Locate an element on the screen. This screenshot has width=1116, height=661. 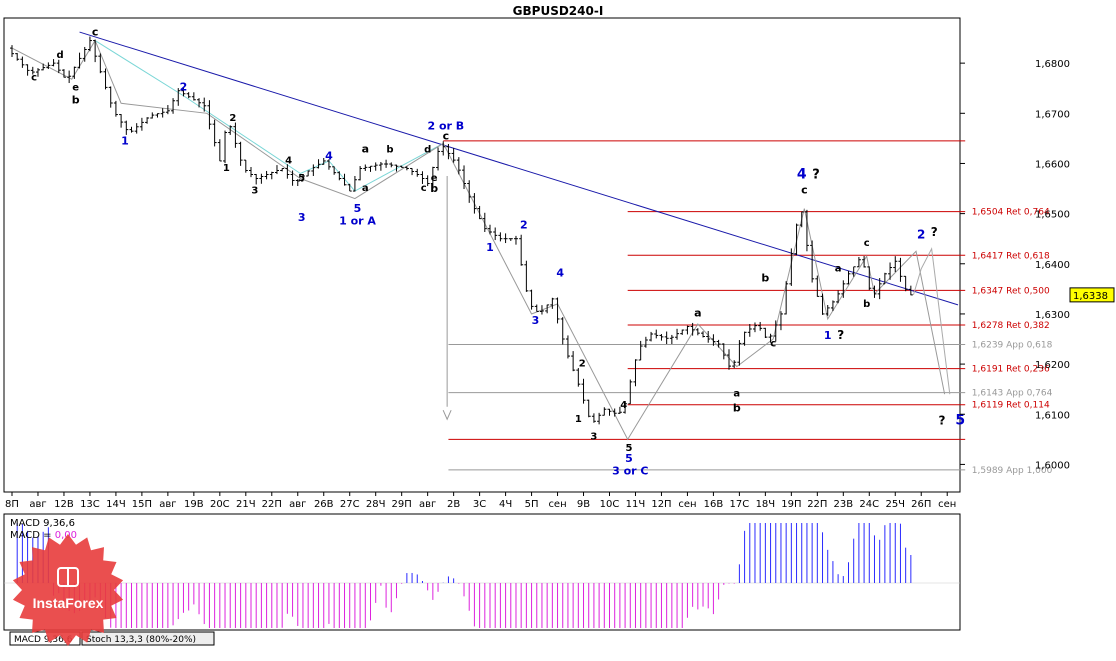
logo-text: InstaForex is located at coordinates (68, 603).